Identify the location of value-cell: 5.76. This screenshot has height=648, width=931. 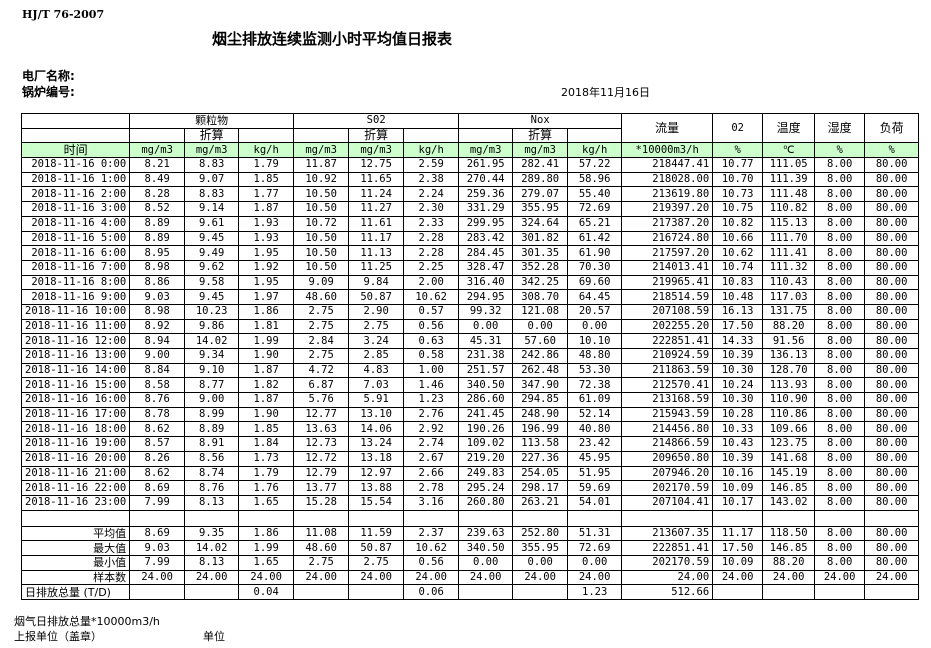
(321, 400).